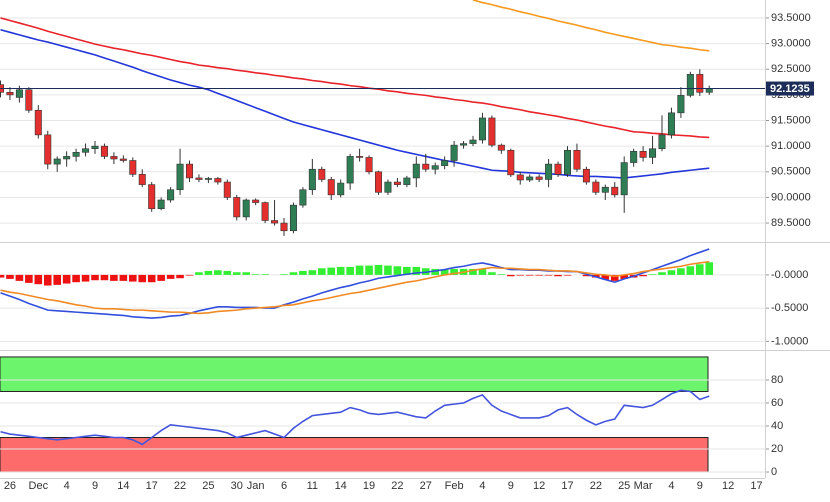  I want to click on x-tick-label: 4, so click(671, 486).